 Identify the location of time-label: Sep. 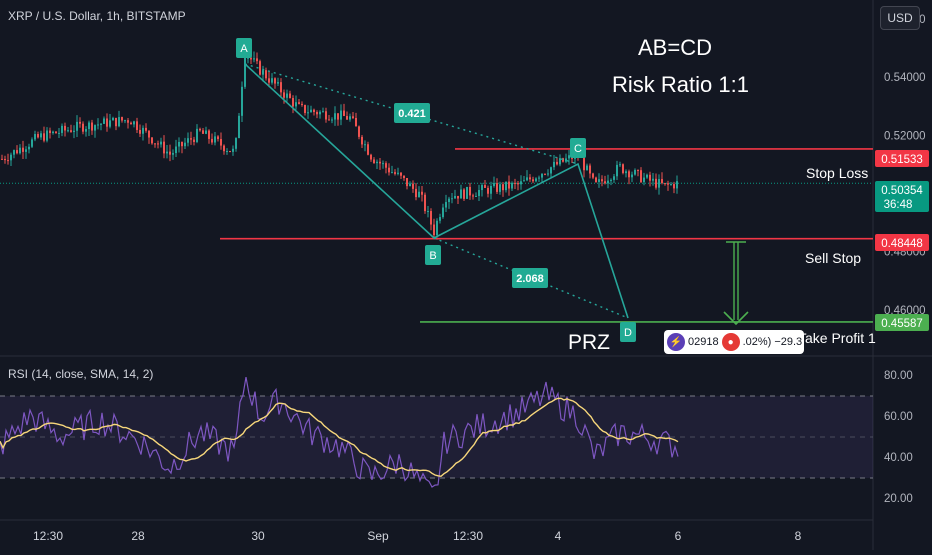
(378, 536).